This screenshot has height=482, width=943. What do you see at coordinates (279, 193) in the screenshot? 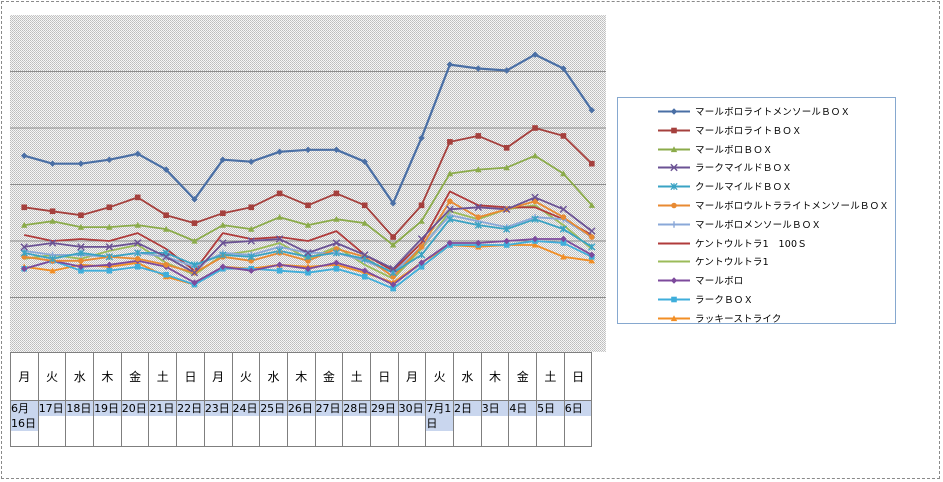
I see `series-2-point-10-marker` at bounding box center [279, 193].